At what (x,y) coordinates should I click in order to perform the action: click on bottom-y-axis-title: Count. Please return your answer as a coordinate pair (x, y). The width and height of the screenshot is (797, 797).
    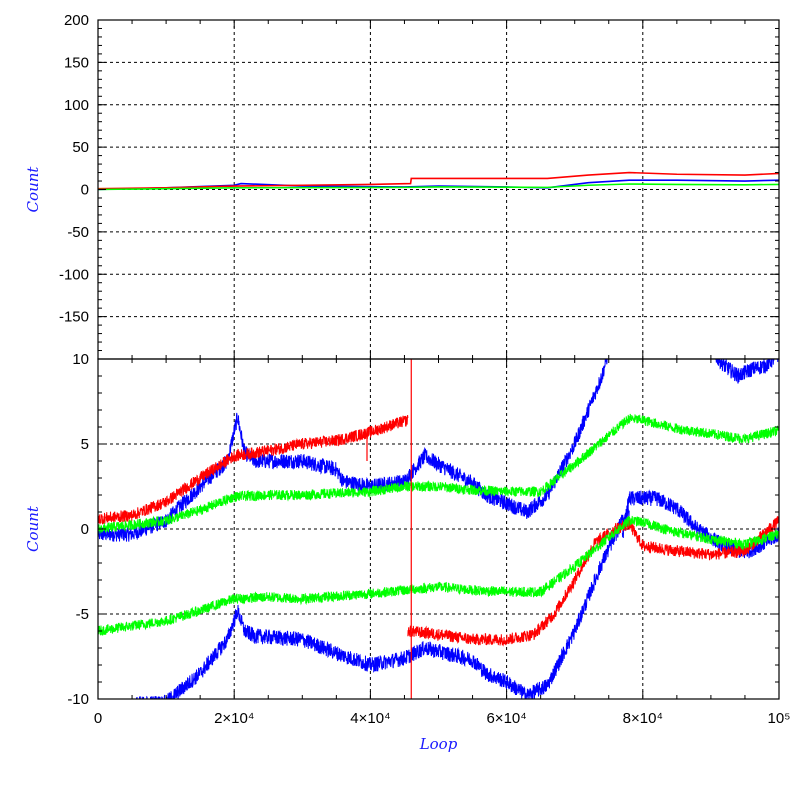
    Looking at the image, I should click on (33, 528).